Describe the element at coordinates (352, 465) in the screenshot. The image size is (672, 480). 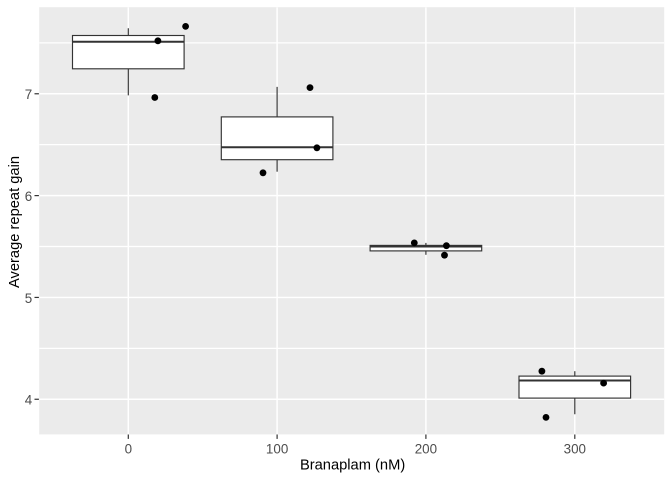
I see `svg-text: Branaplam (nM)` at that location.